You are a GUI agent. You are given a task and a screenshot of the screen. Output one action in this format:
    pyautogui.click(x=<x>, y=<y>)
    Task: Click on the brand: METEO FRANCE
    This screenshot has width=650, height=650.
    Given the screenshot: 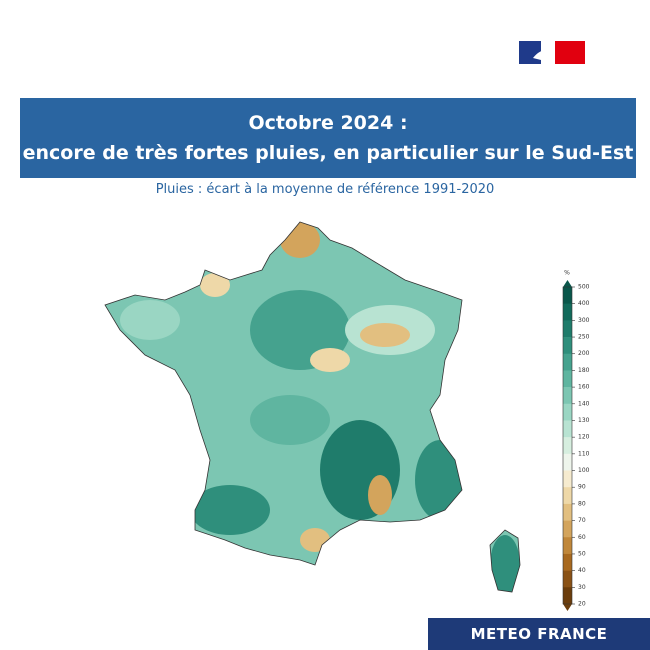 What is the action you would take?
    pyautogui.click(x=539, y=634)
    